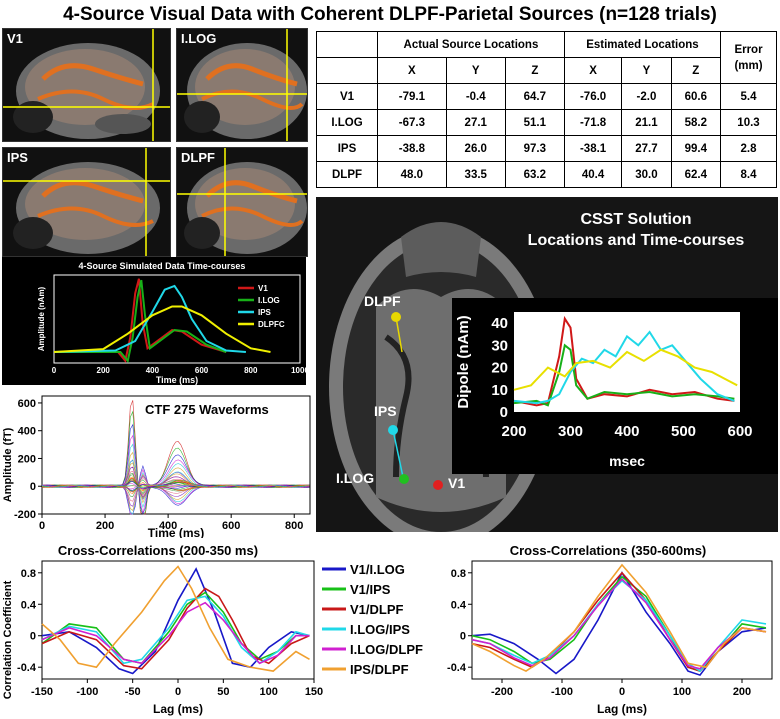 The height and width of the screenshot is (719, 780). Describe the element at coordinates (458, 574) in the screenshot. I see `y-tick-label: 0.8` at that location.